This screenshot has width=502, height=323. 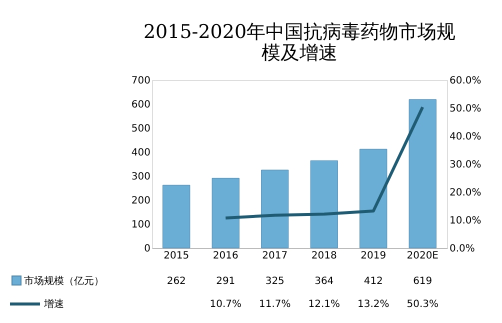 I want to click on data-label: 13.2%, so click(x=373, y=304).